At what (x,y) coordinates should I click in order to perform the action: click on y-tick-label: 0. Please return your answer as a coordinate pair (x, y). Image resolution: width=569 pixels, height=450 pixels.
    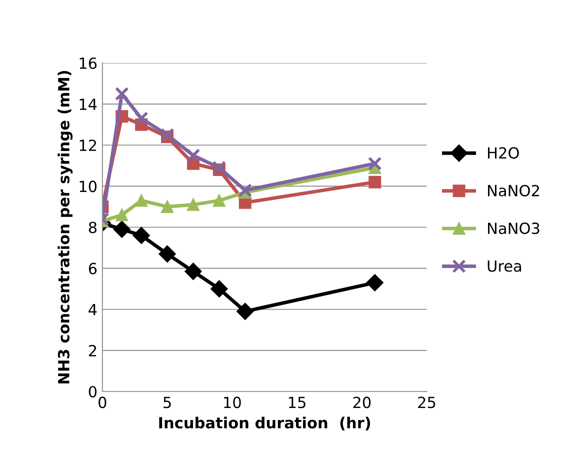
    Looking at the image, I should click on (92, 392).